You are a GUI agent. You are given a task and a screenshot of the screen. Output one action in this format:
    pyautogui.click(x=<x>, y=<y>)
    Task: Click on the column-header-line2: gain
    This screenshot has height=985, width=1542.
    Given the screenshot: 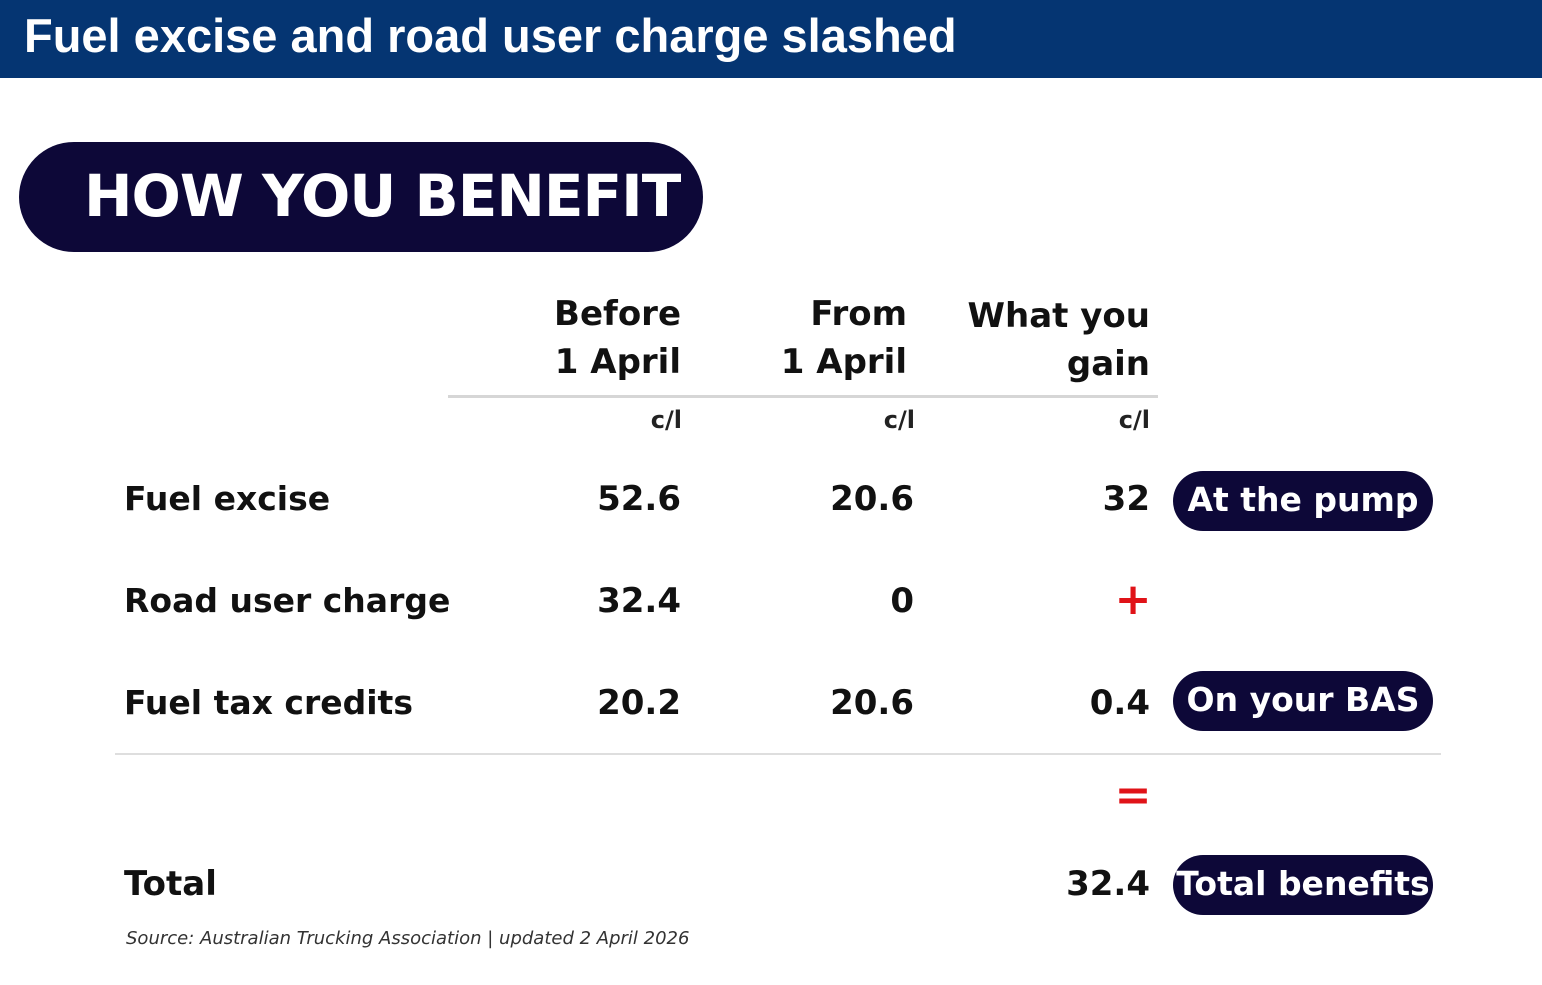 What is the action you would take?
    pyautogui.click(x=1108, y=364)
    